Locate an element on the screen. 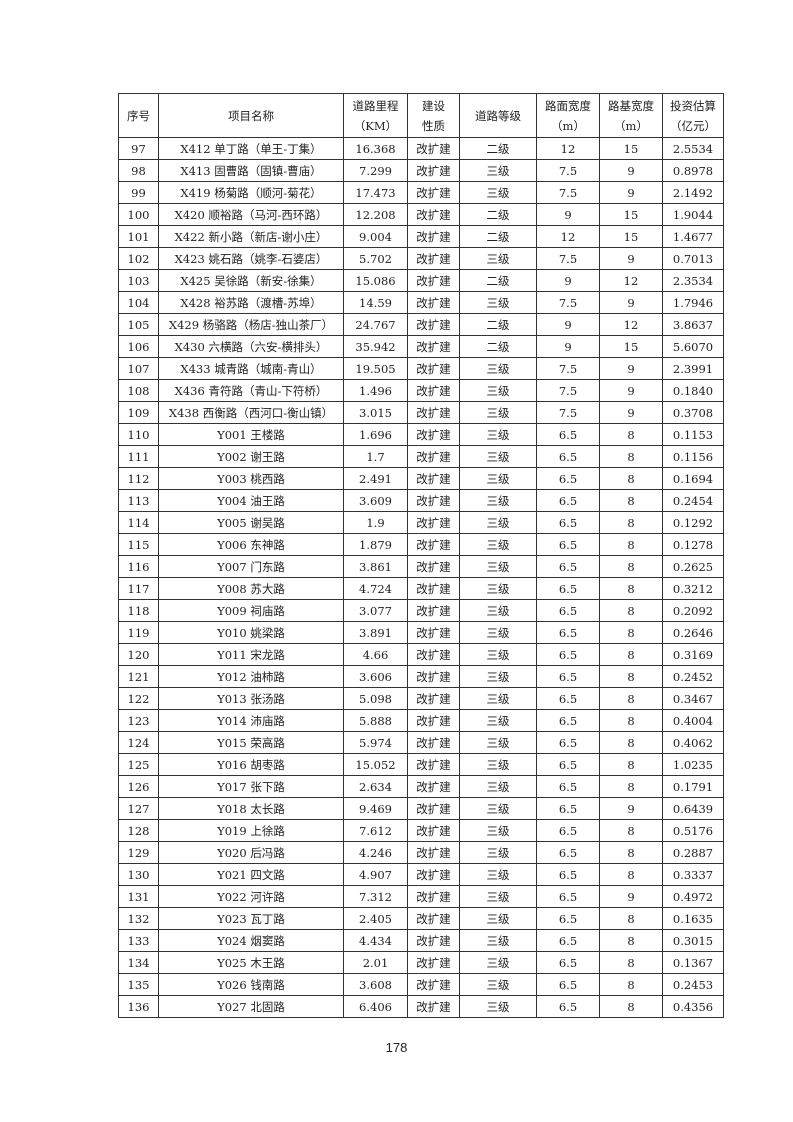 The image size is (793, 1122). table-cell: 111 is located at coordinates (138, 456).